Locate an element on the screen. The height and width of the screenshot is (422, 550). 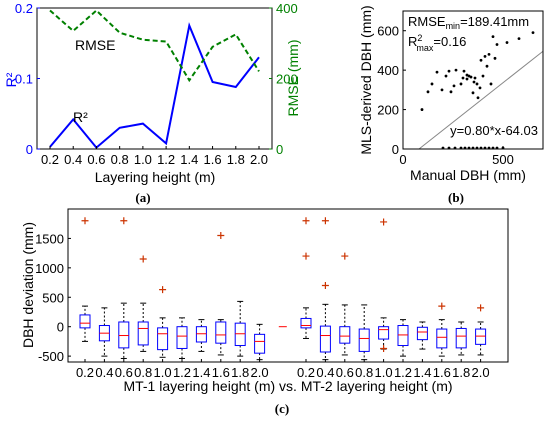
panel-b-frame is located at coordinates (473, 80).